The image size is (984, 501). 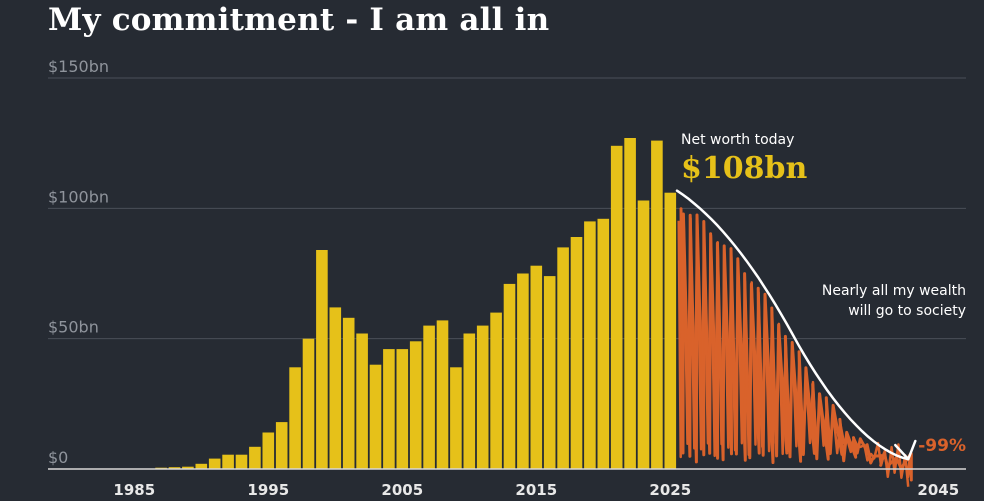 I want to click on bar-1995, so click(x=268, y=450).